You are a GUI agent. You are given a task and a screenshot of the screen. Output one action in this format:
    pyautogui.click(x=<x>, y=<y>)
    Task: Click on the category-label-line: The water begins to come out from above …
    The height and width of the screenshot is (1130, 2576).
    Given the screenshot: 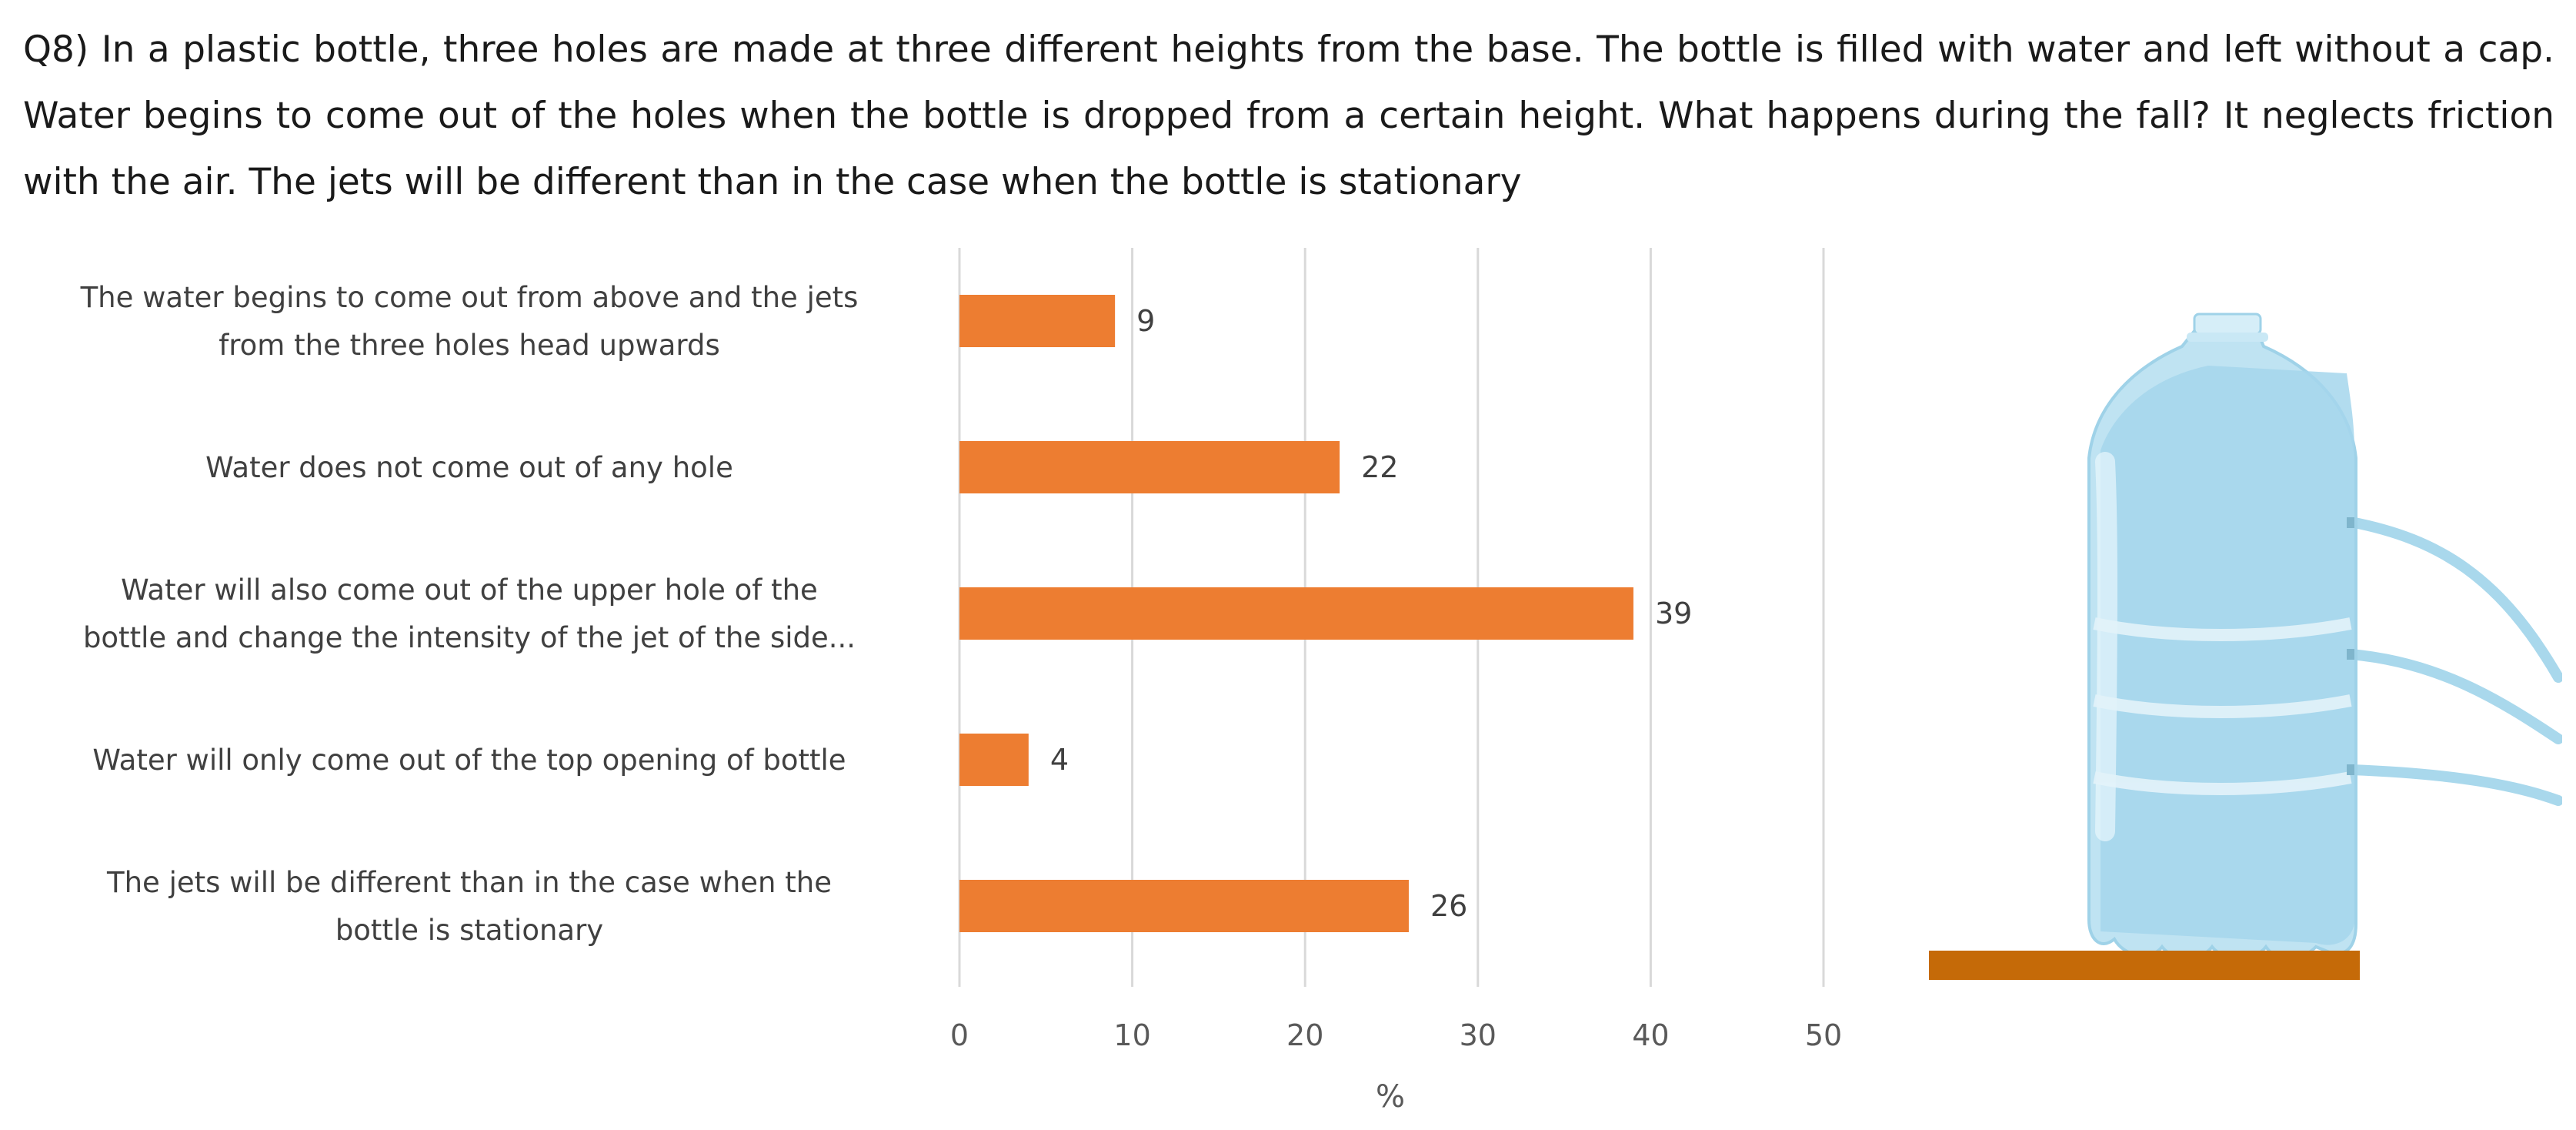 What is the action you would take?
    pyautogui.click(x=469, y=297)
    